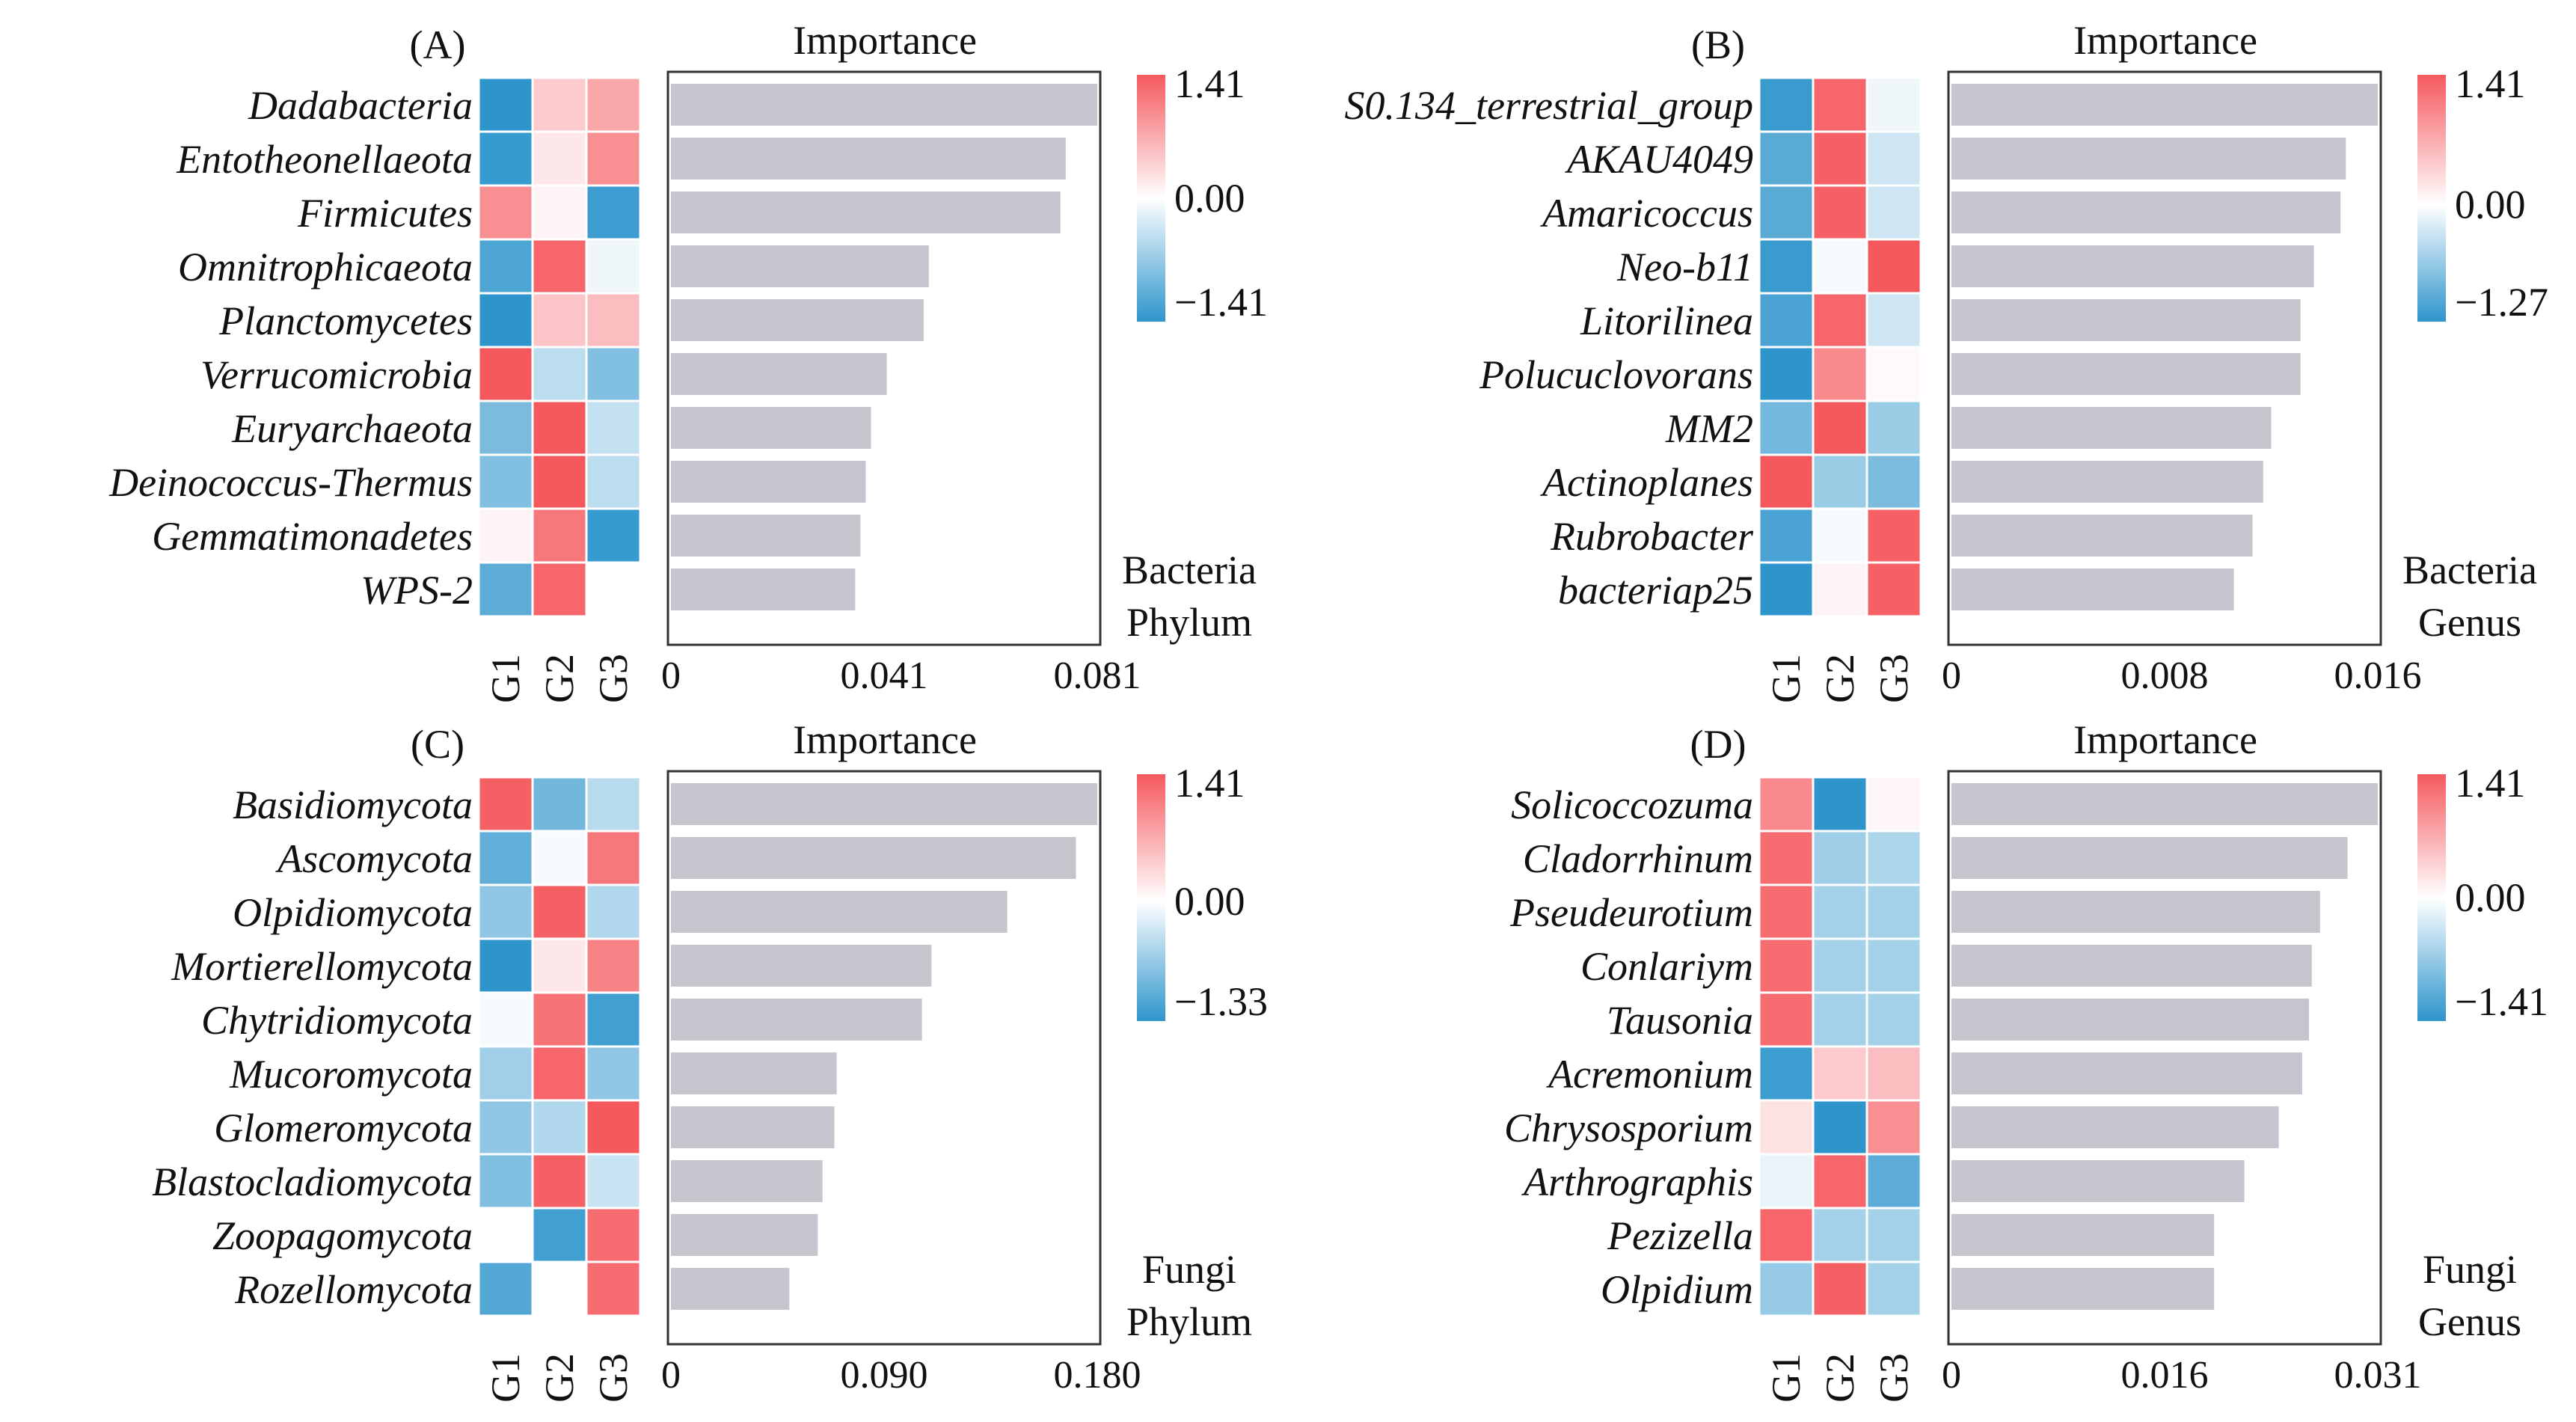 The height and width of the screenshot is (1422, 2576). I want to click on group-label: G2, so click(1840, 678).